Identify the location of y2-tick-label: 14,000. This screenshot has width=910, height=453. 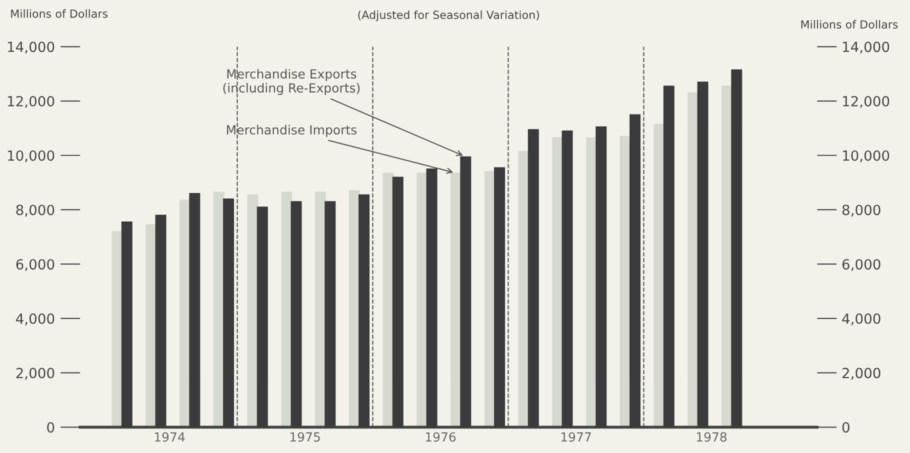
(866, 48).